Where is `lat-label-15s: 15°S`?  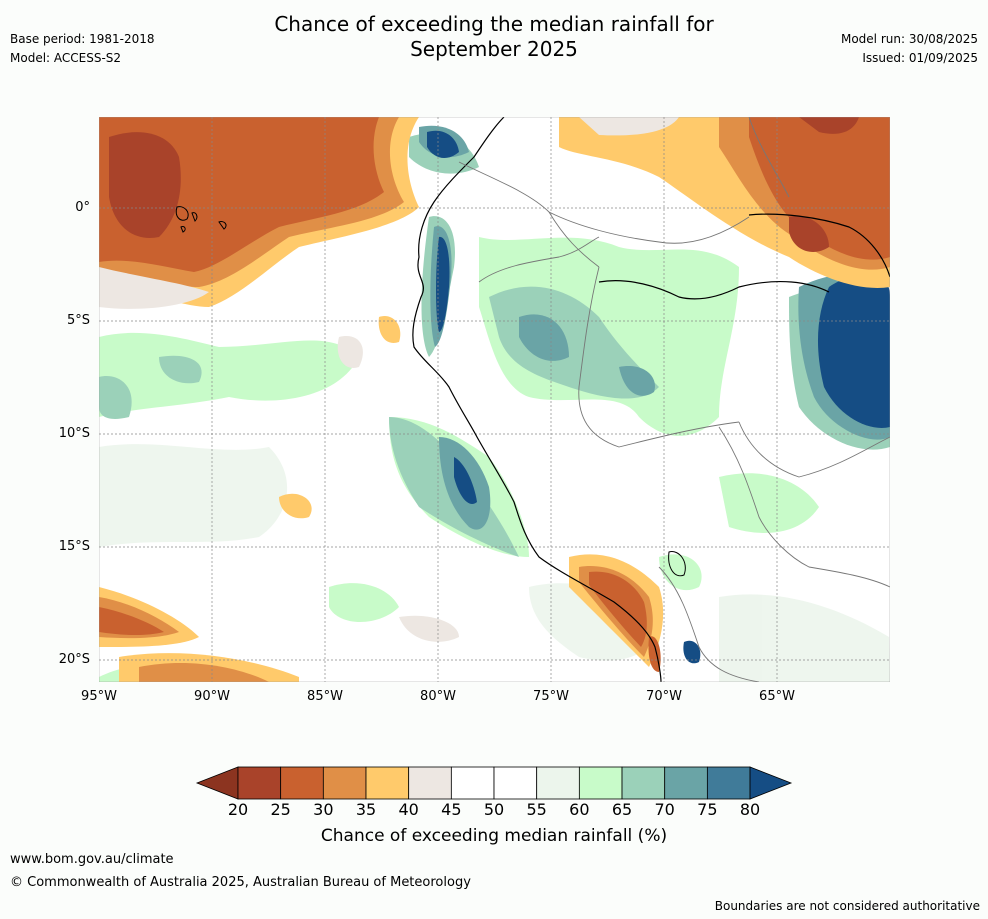
lat-label-15s: 15°S is located at coordinates (74, 546).